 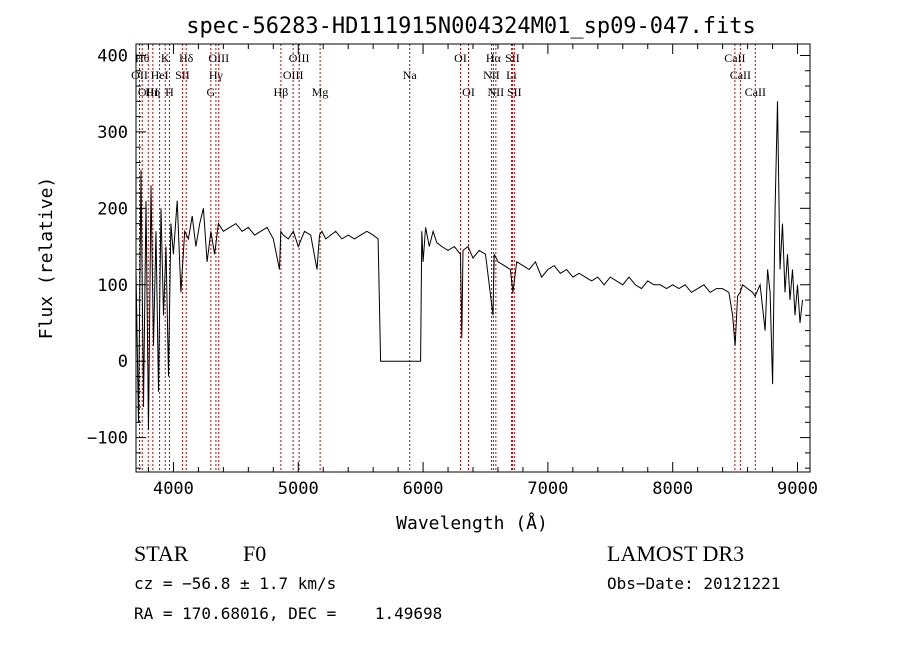 What do you see at coordinates (693, 583) in the screenshot?
I see `obs-date: Obs−Date: 20121221` at bounding box center [693, 583].